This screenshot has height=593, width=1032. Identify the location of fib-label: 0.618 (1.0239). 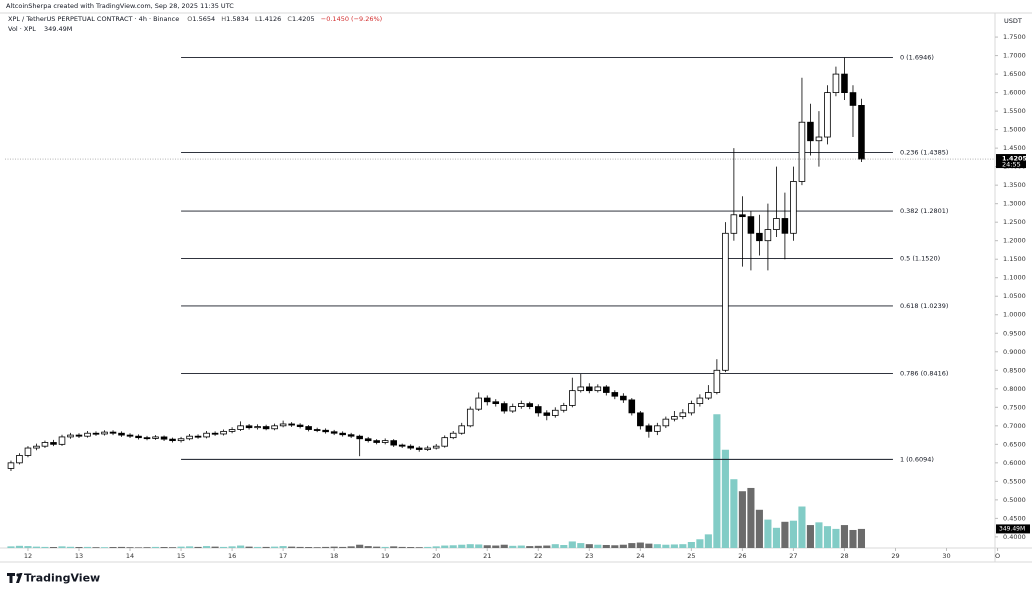
(924, 306).